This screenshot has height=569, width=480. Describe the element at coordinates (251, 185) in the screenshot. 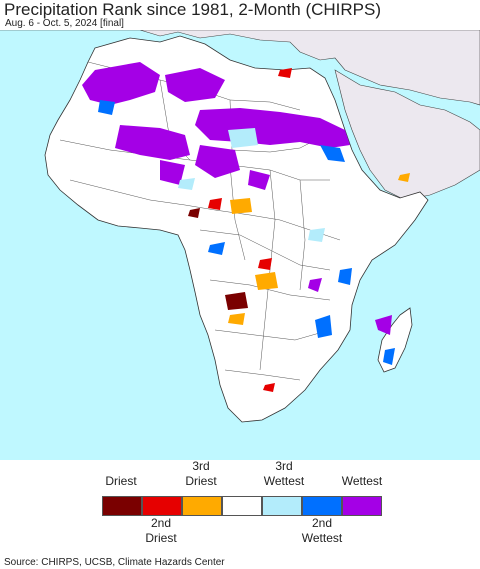

I see `third-wettest-rank-patches` at that location.